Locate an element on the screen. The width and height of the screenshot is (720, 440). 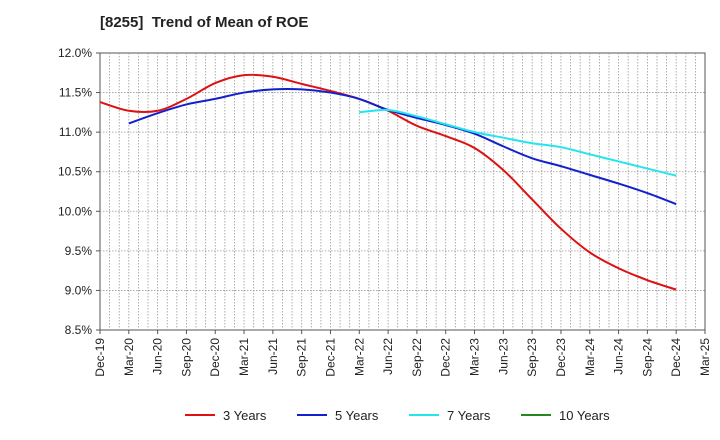
x-tick-label: Jun-23 is located at coordinates (503, 356).